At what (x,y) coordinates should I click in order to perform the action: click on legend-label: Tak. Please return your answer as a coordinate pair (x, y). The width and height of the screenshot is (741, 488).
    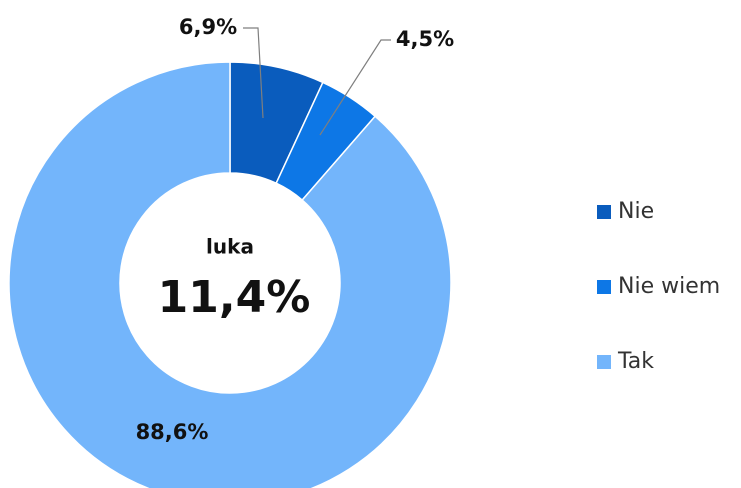
    Looking at the image, I should click on (635, 361).